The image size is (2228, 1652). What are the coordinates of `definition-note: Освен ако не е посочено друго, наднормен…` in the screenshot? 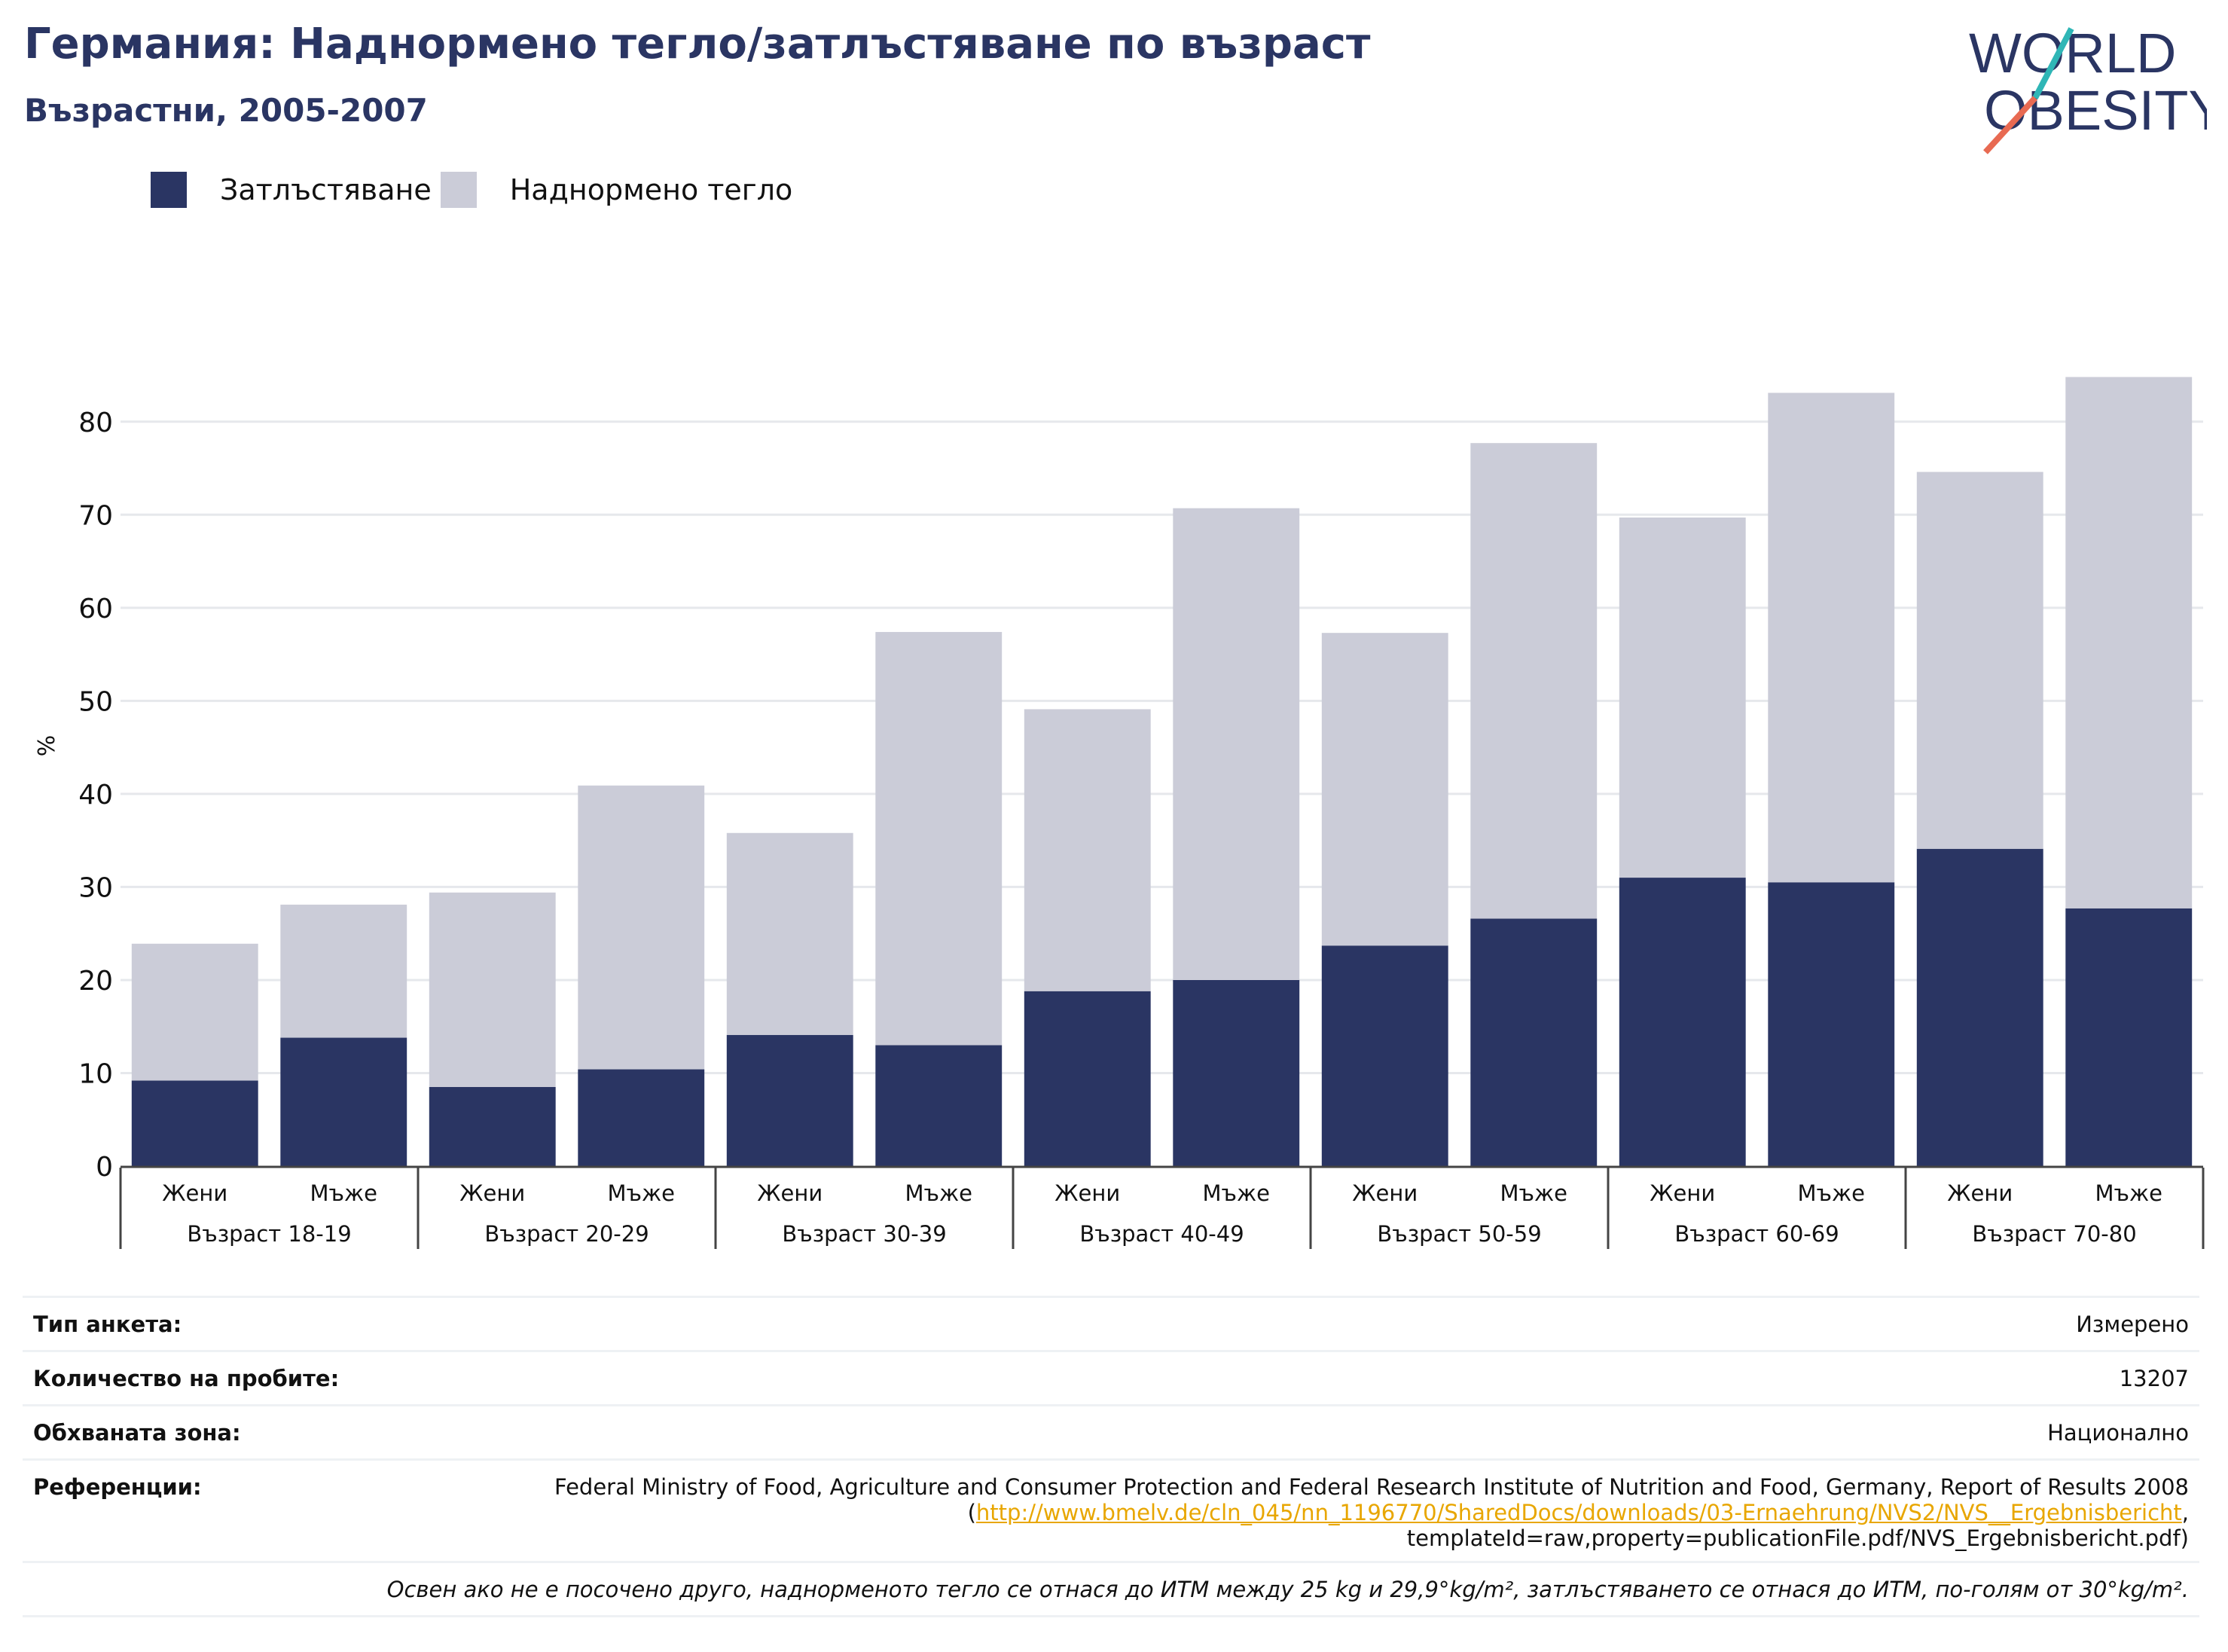 It's located at (1111, 1589).